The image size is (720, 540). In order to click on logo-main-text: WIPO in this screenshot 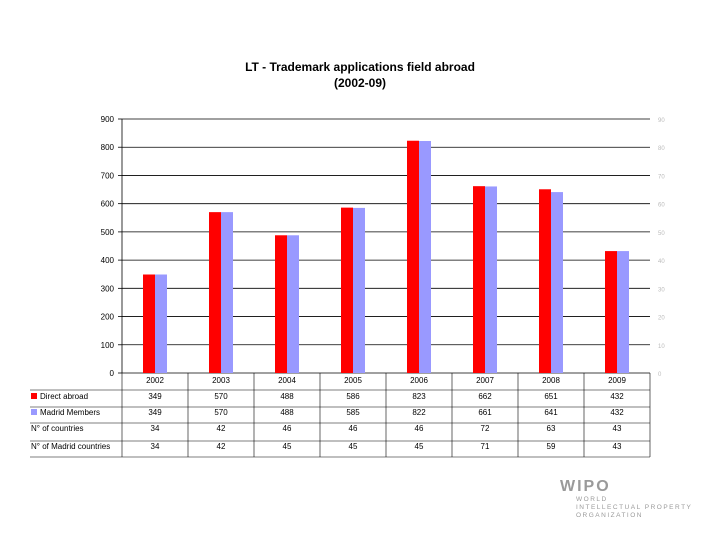, I will do `click(585, 486)`.